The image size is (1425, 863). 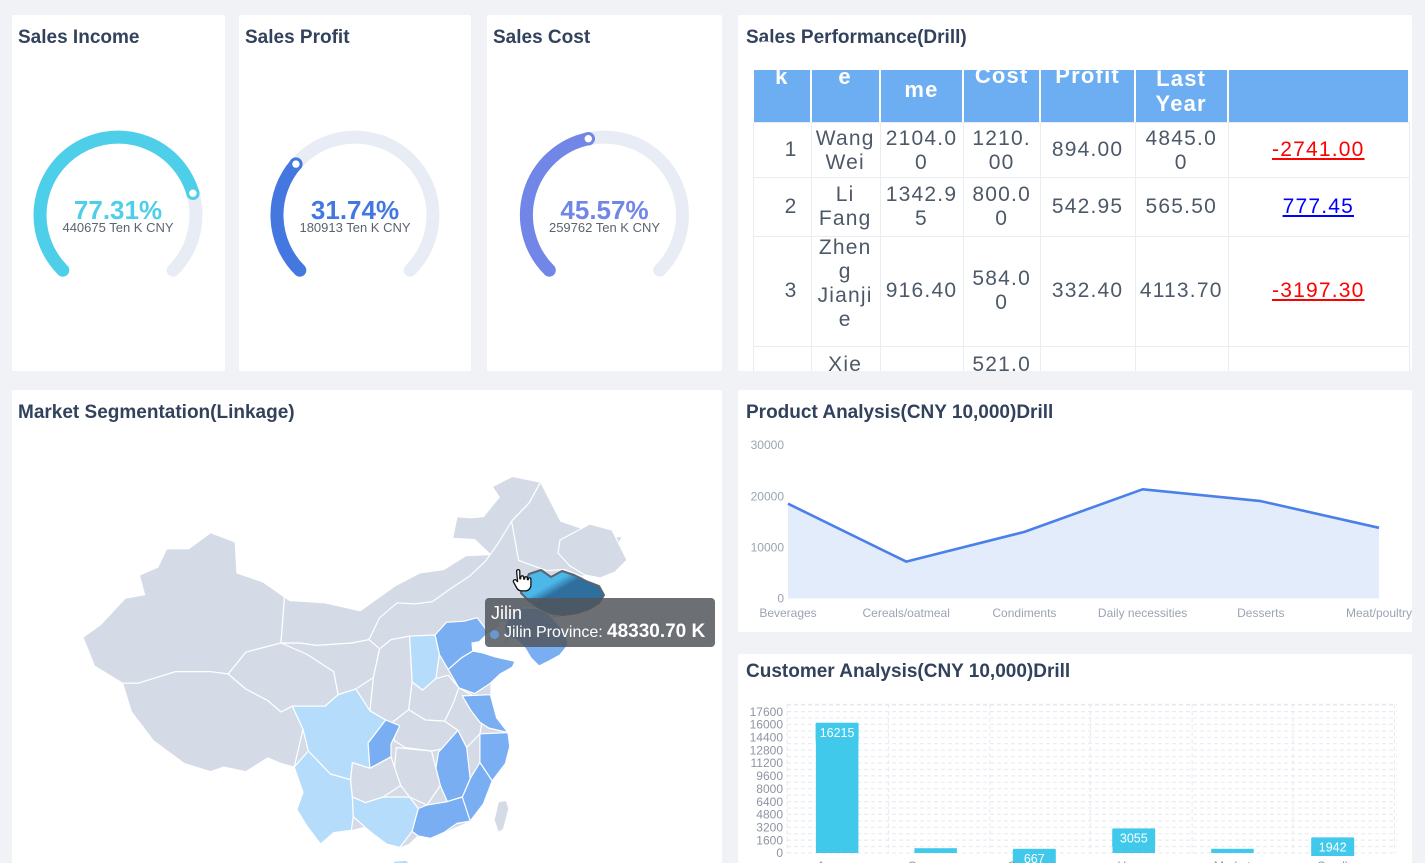 I want to click on svg-text: 1600, so click(x=769, y=840).